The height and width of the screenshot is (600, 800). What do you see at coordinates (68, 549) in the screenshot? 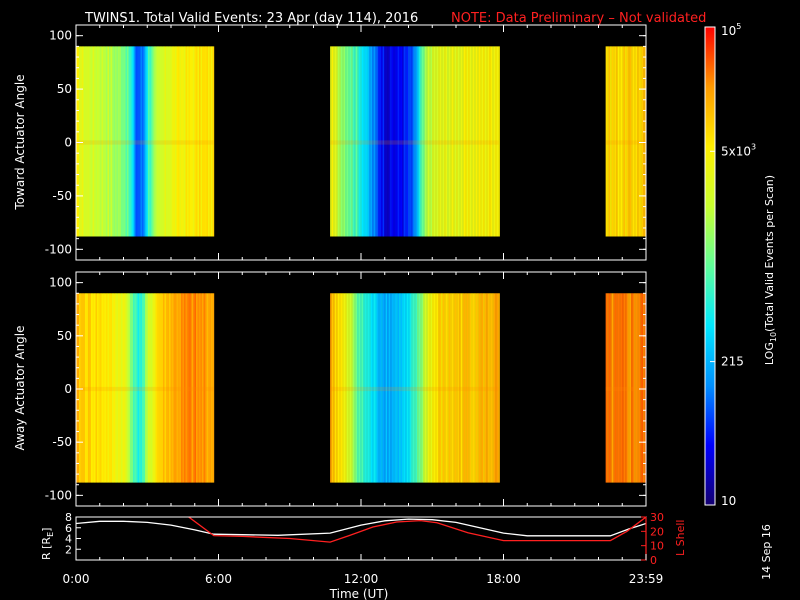
I see `left-y-tick-label: 2` at bounding box center [68, 549].